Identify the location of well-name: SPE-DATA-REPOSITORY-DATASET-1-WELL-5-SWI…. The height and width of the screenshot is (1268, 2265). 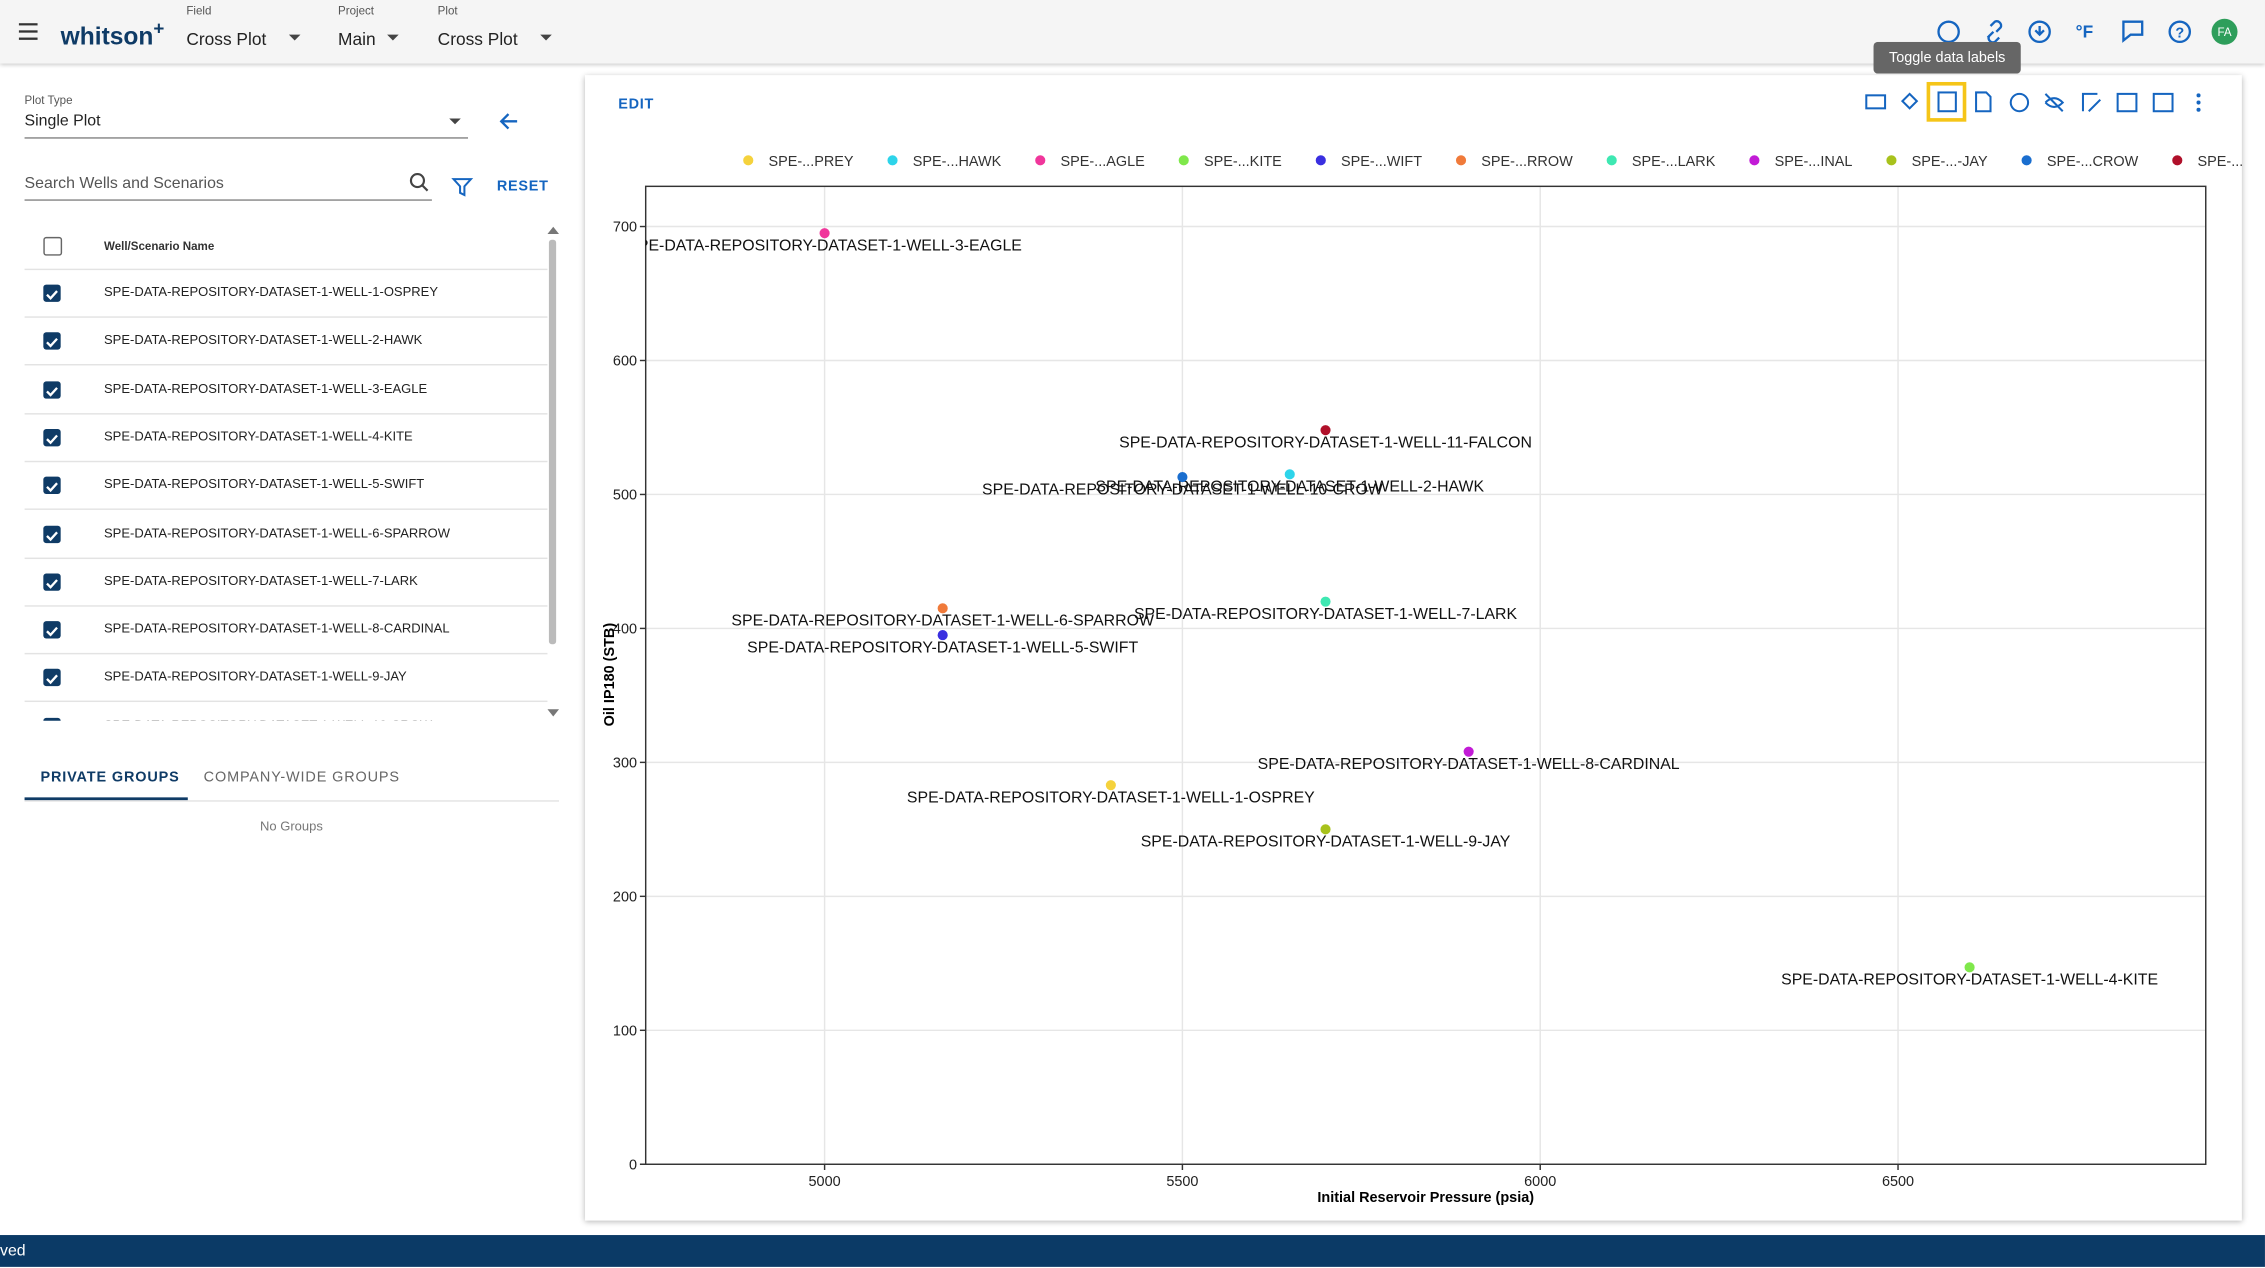
(264, 484).